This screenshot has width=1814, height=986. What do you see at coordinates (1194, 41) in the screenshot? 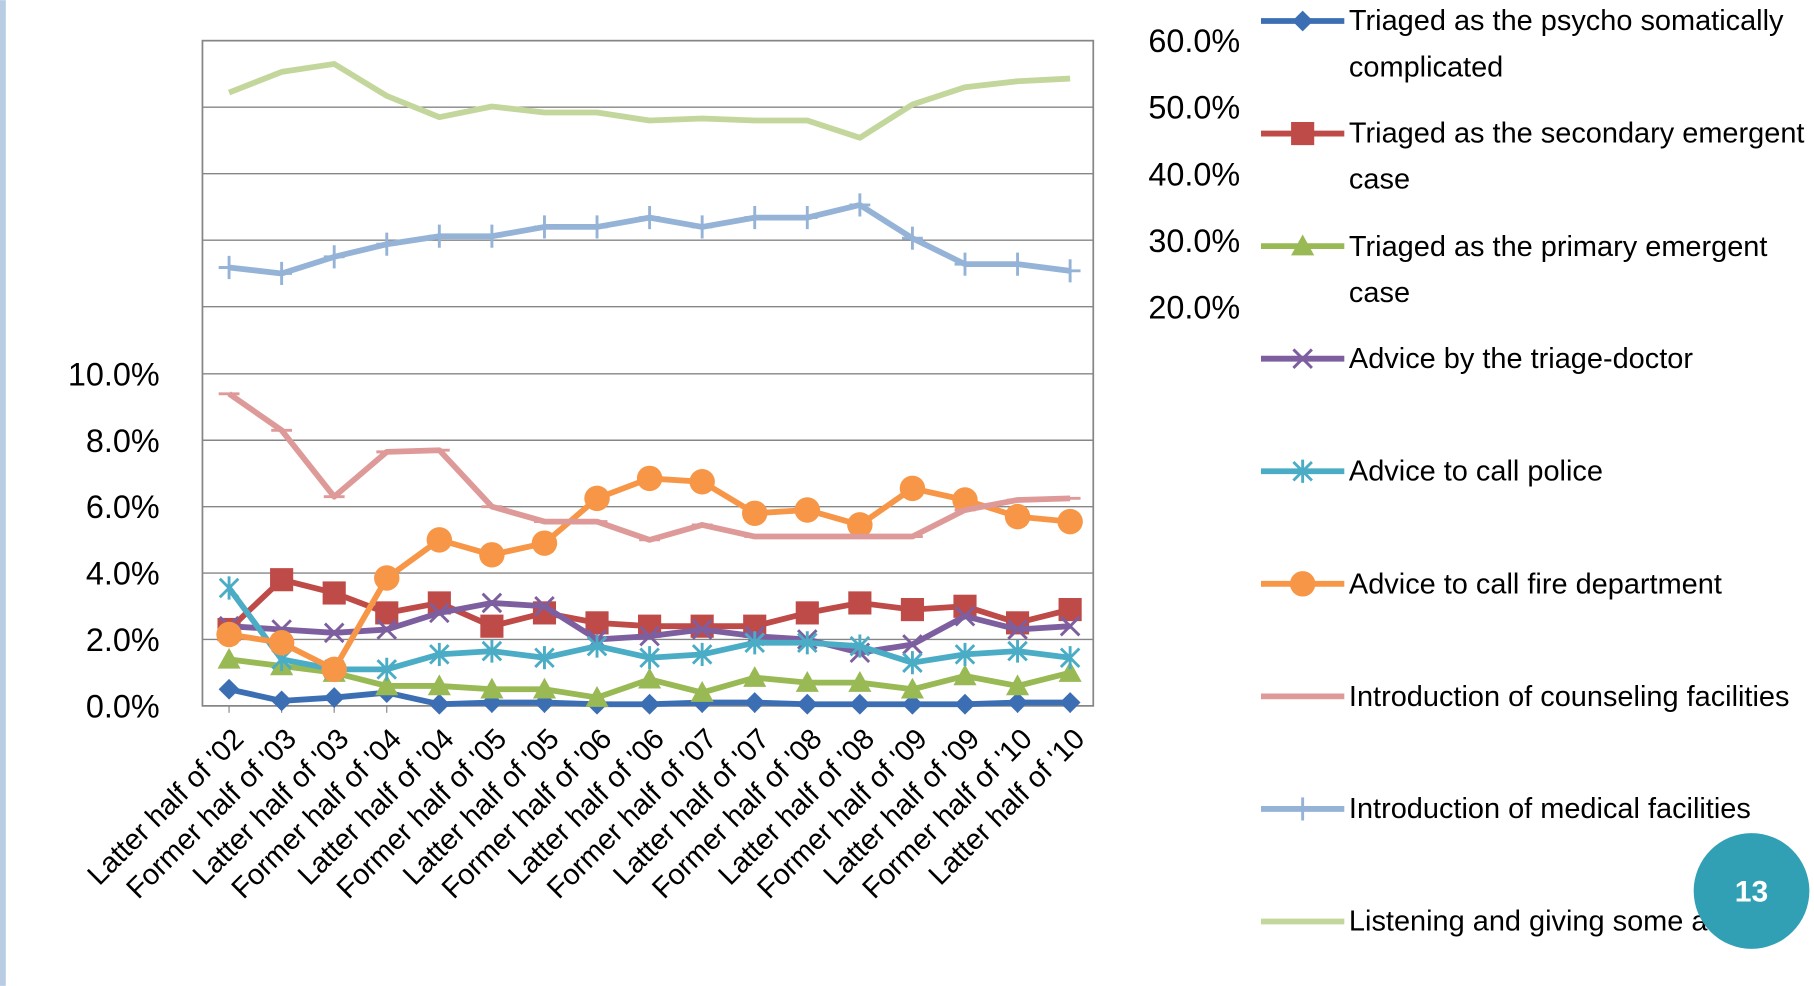
I see `y2-tick-label: 60.0%` at bounding box center [1194, 41].